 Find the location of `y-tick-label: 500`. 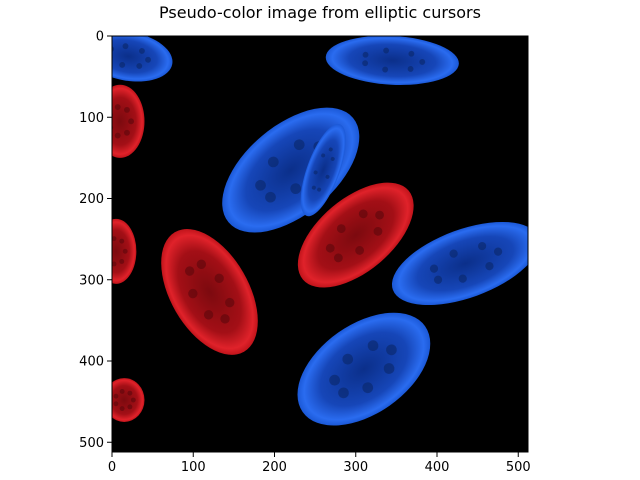

y-tick-label: 500 is located at coordinates (91, 443).